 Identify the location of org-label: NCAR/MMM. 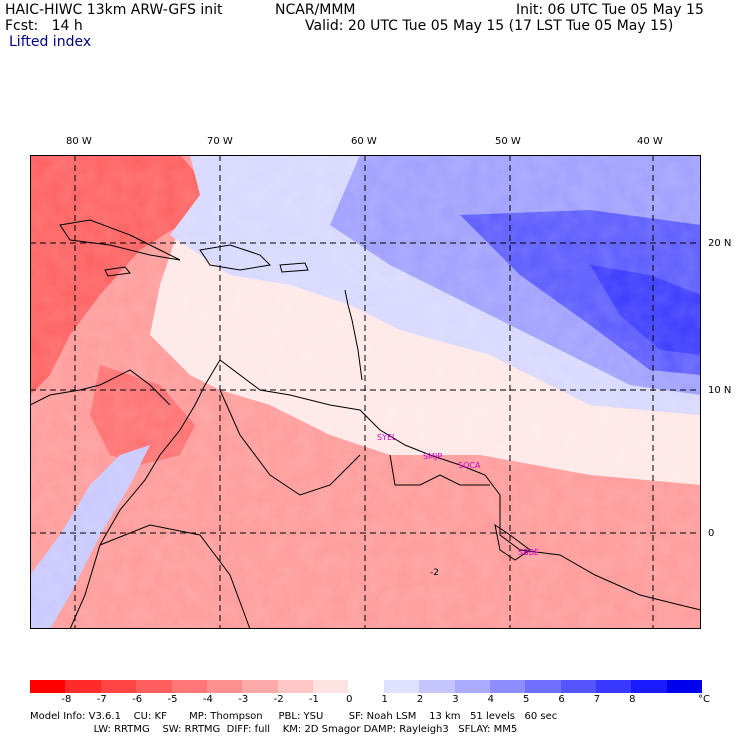
(315, 10).